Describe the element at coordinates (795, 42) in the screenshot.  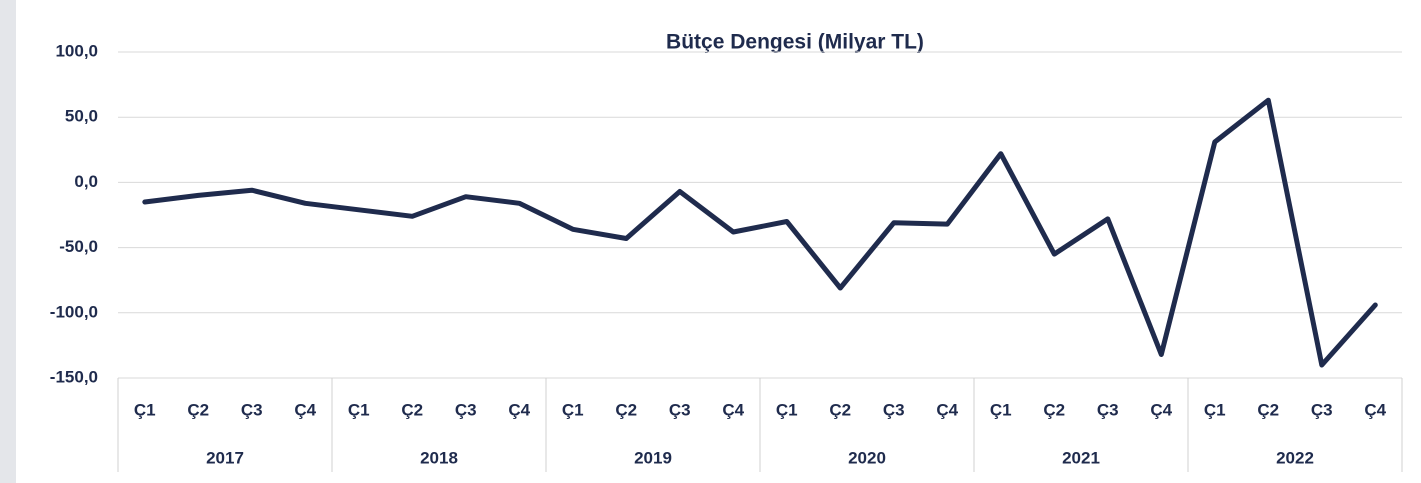
I see `chart-title: Bütçe Dengesi (Milyar TL)` at that location.